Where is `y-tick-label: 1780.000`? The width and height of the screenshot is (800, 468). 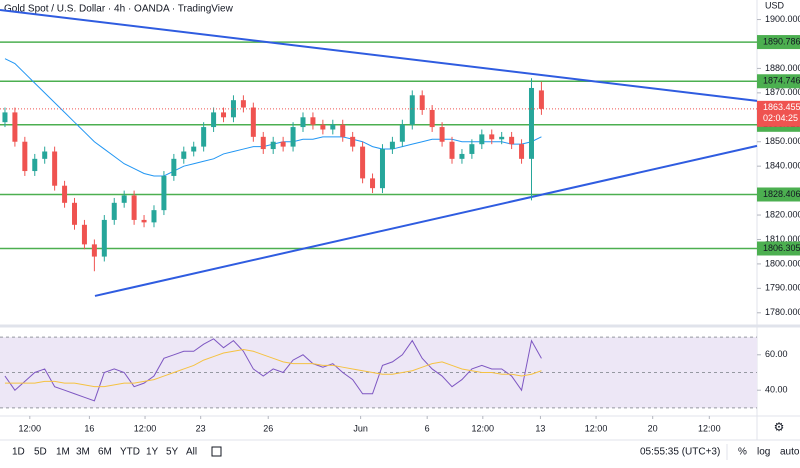
y-tick-label: 1780.000 is located at coordinates (782, 312).